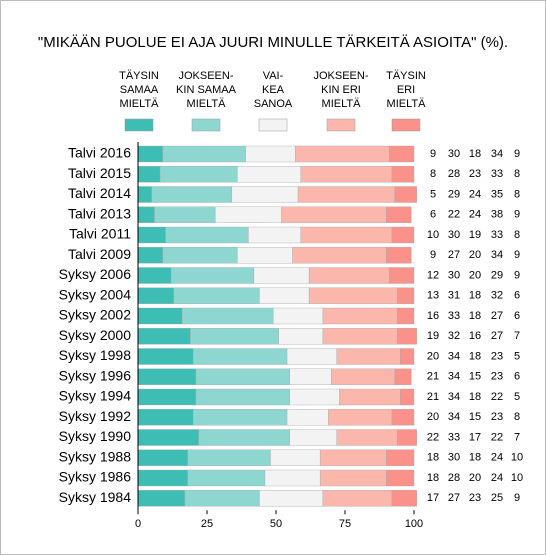  Describe the element at coordinates (433, 316) in the screenshot. I see `value-label: 16` at that location.